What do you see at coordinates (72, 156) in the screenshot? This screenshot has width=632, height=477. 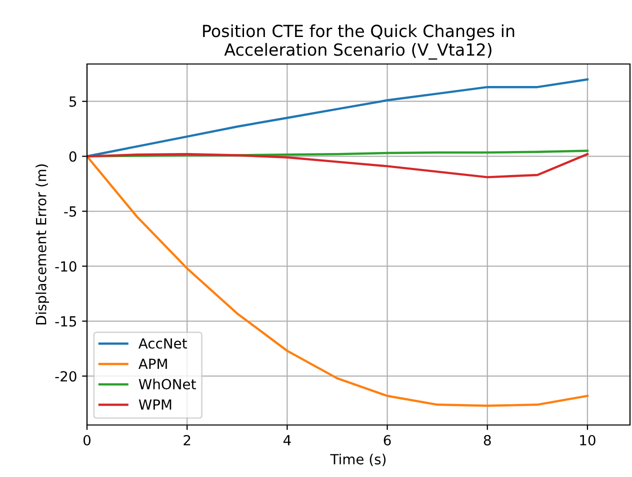 I see `y-tick-label: 0` at bounding box center [72, 156].